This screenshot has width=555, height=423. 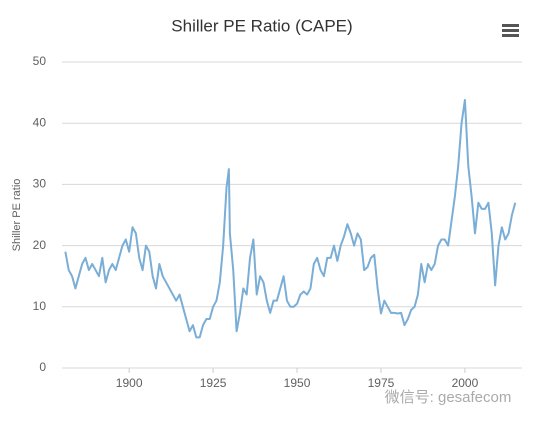 I want to click on y-tick-label: 40, so click(x=40, y=122).